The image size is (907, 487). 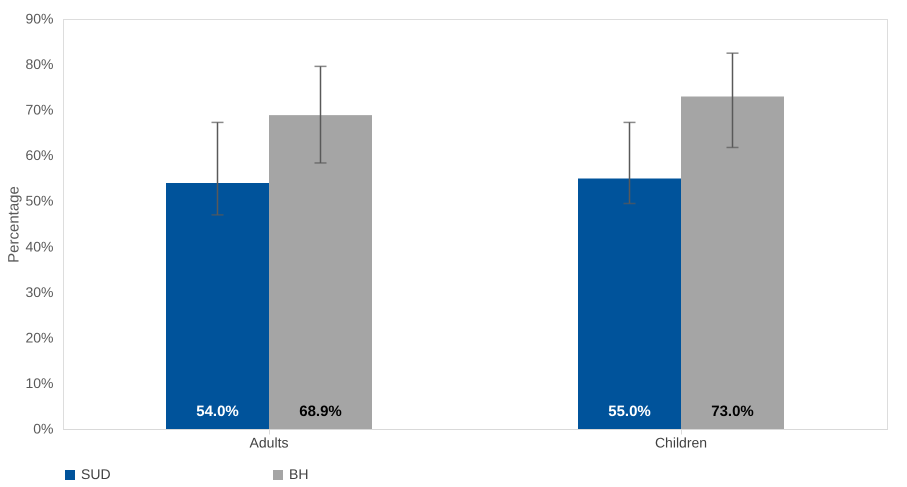 I want to click on y-tick-label: 20%, so click(x=39, y=337).